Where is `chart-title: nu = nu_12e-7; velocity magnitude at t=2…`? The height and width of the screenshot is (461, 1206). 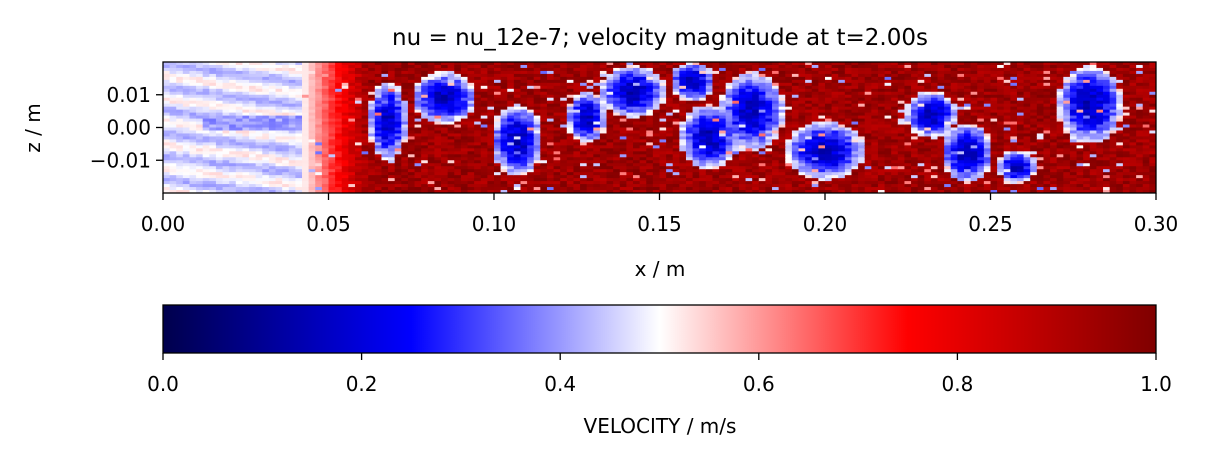 chart-title: nu = nu_12e-7; velocity magnitude at t=2… is located at coordinates (660, 38).